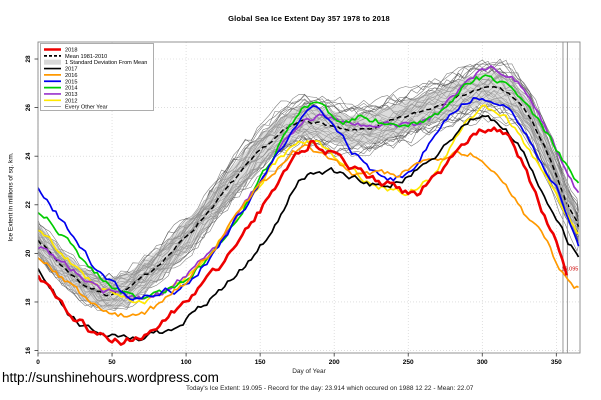 The width and height of the screenshot is (601, 400). I want to click on legend-label: 2013, so click(71, 95).